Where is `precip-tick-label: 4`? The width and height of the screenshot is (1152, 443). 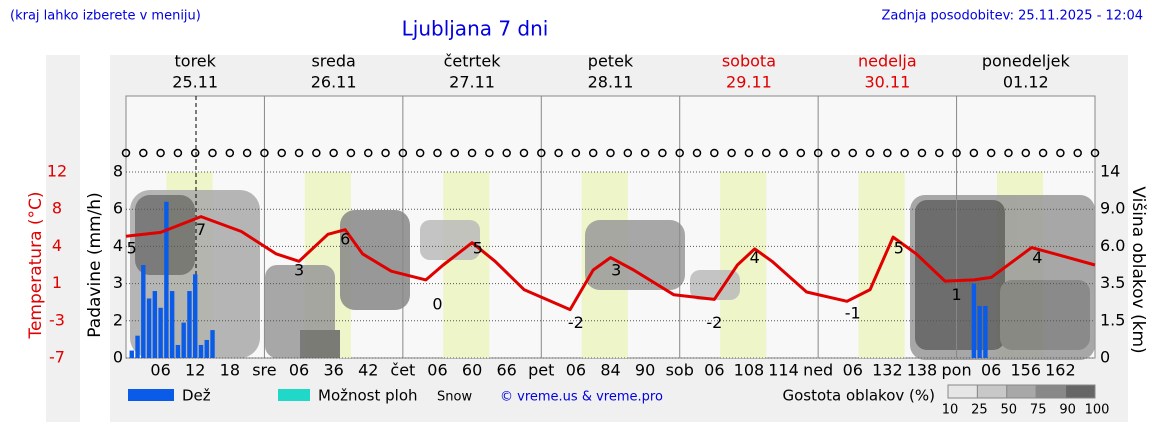 precip-tick-label: 4 is located at coordinates (118, 245).